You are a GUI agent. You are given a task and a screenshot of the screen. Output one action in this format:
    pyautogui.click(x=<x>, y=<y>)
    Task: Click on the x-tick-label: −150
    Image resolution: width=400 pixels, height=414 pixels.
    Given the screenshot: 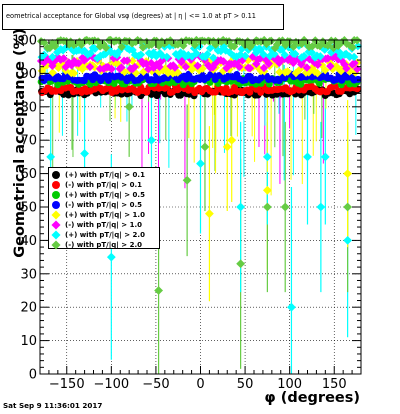 What is the action you would take?
    pyautogui.click(x=67, y=384)
    